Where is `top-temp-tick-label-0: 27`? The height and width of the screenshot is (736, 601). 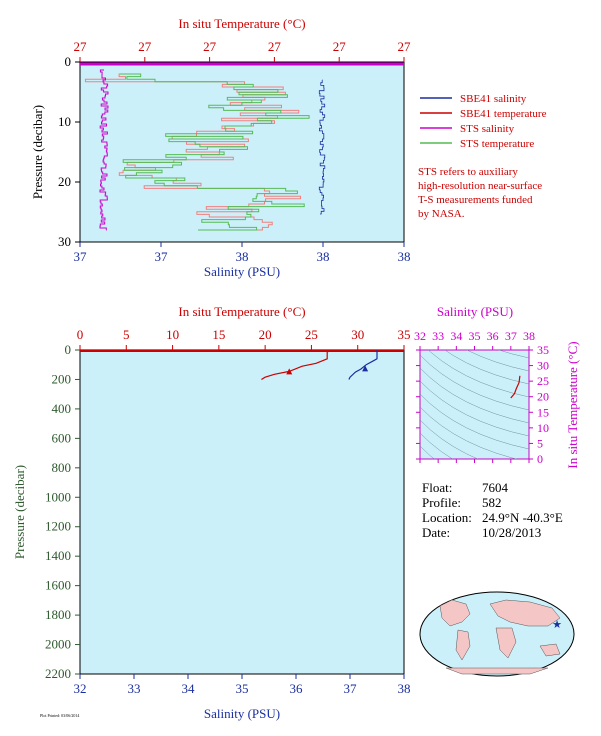 top-temp-tick-label-0: 27 is located at coordinates (81, 46).